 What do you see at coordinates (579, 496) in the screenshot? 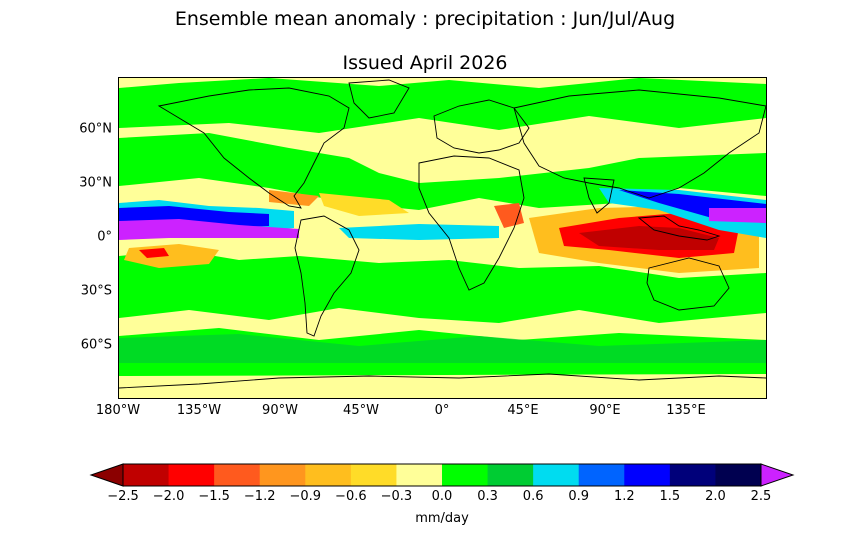
I see `colorbar-tick-label: 0.9` at bounding box center [579, 496].